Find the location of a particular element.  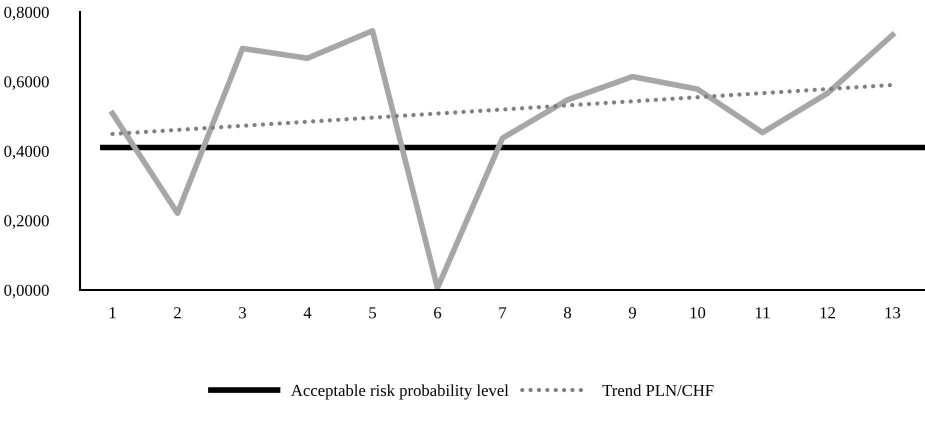

y-tick-label: 0,6000 is located at coordinates (26, 83).